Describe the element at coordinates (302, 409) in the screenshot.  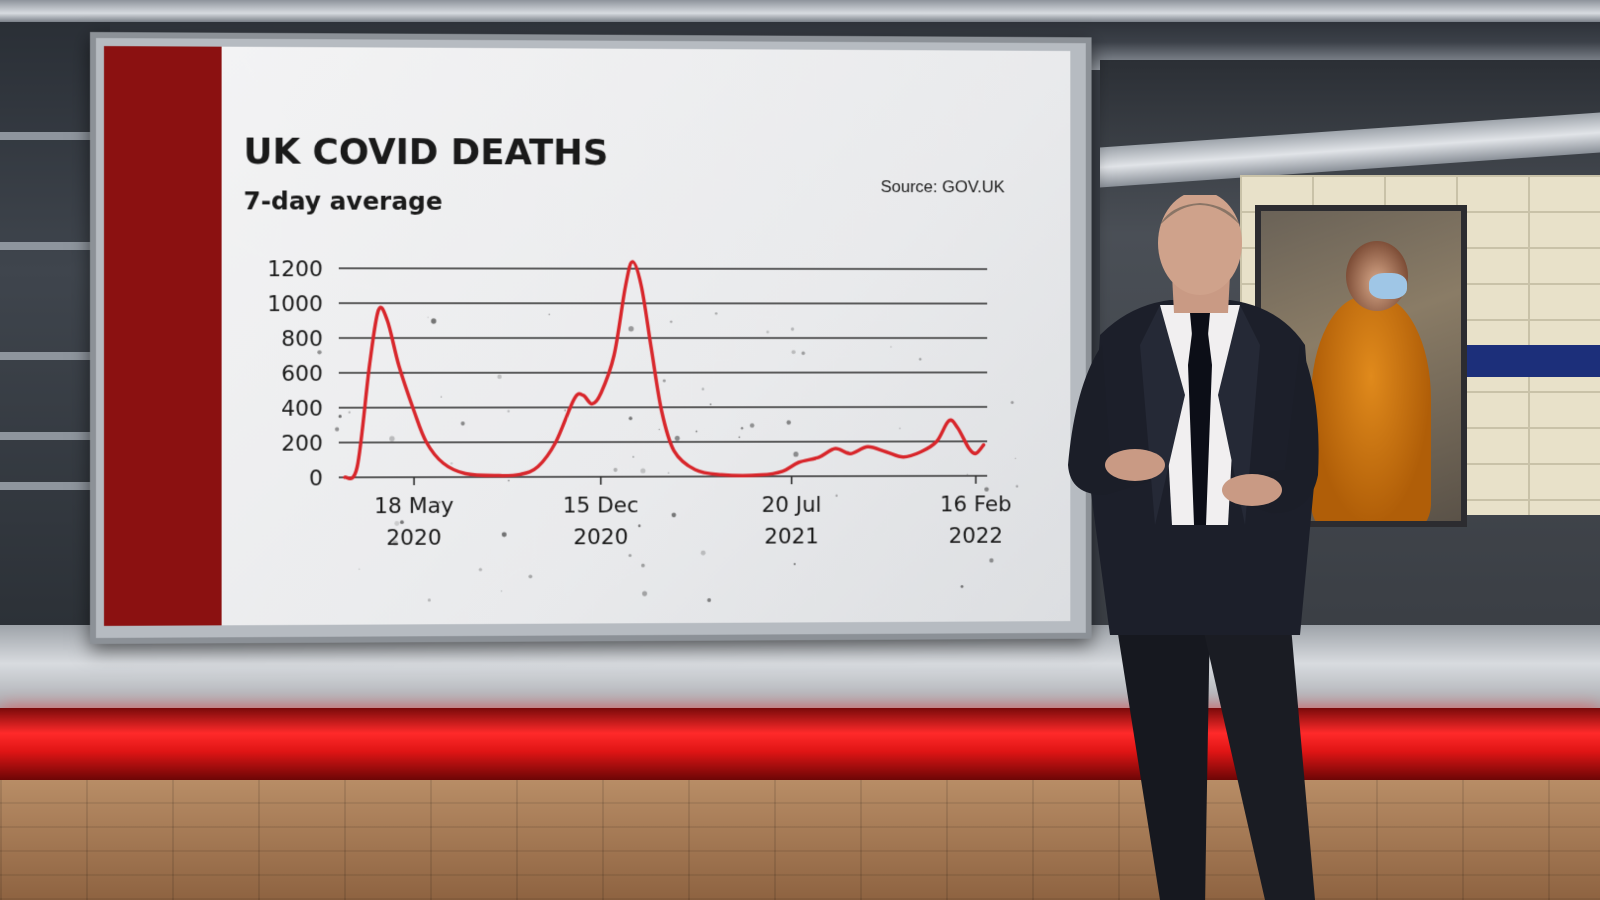
I see `y-tick-label: 400` at that location.